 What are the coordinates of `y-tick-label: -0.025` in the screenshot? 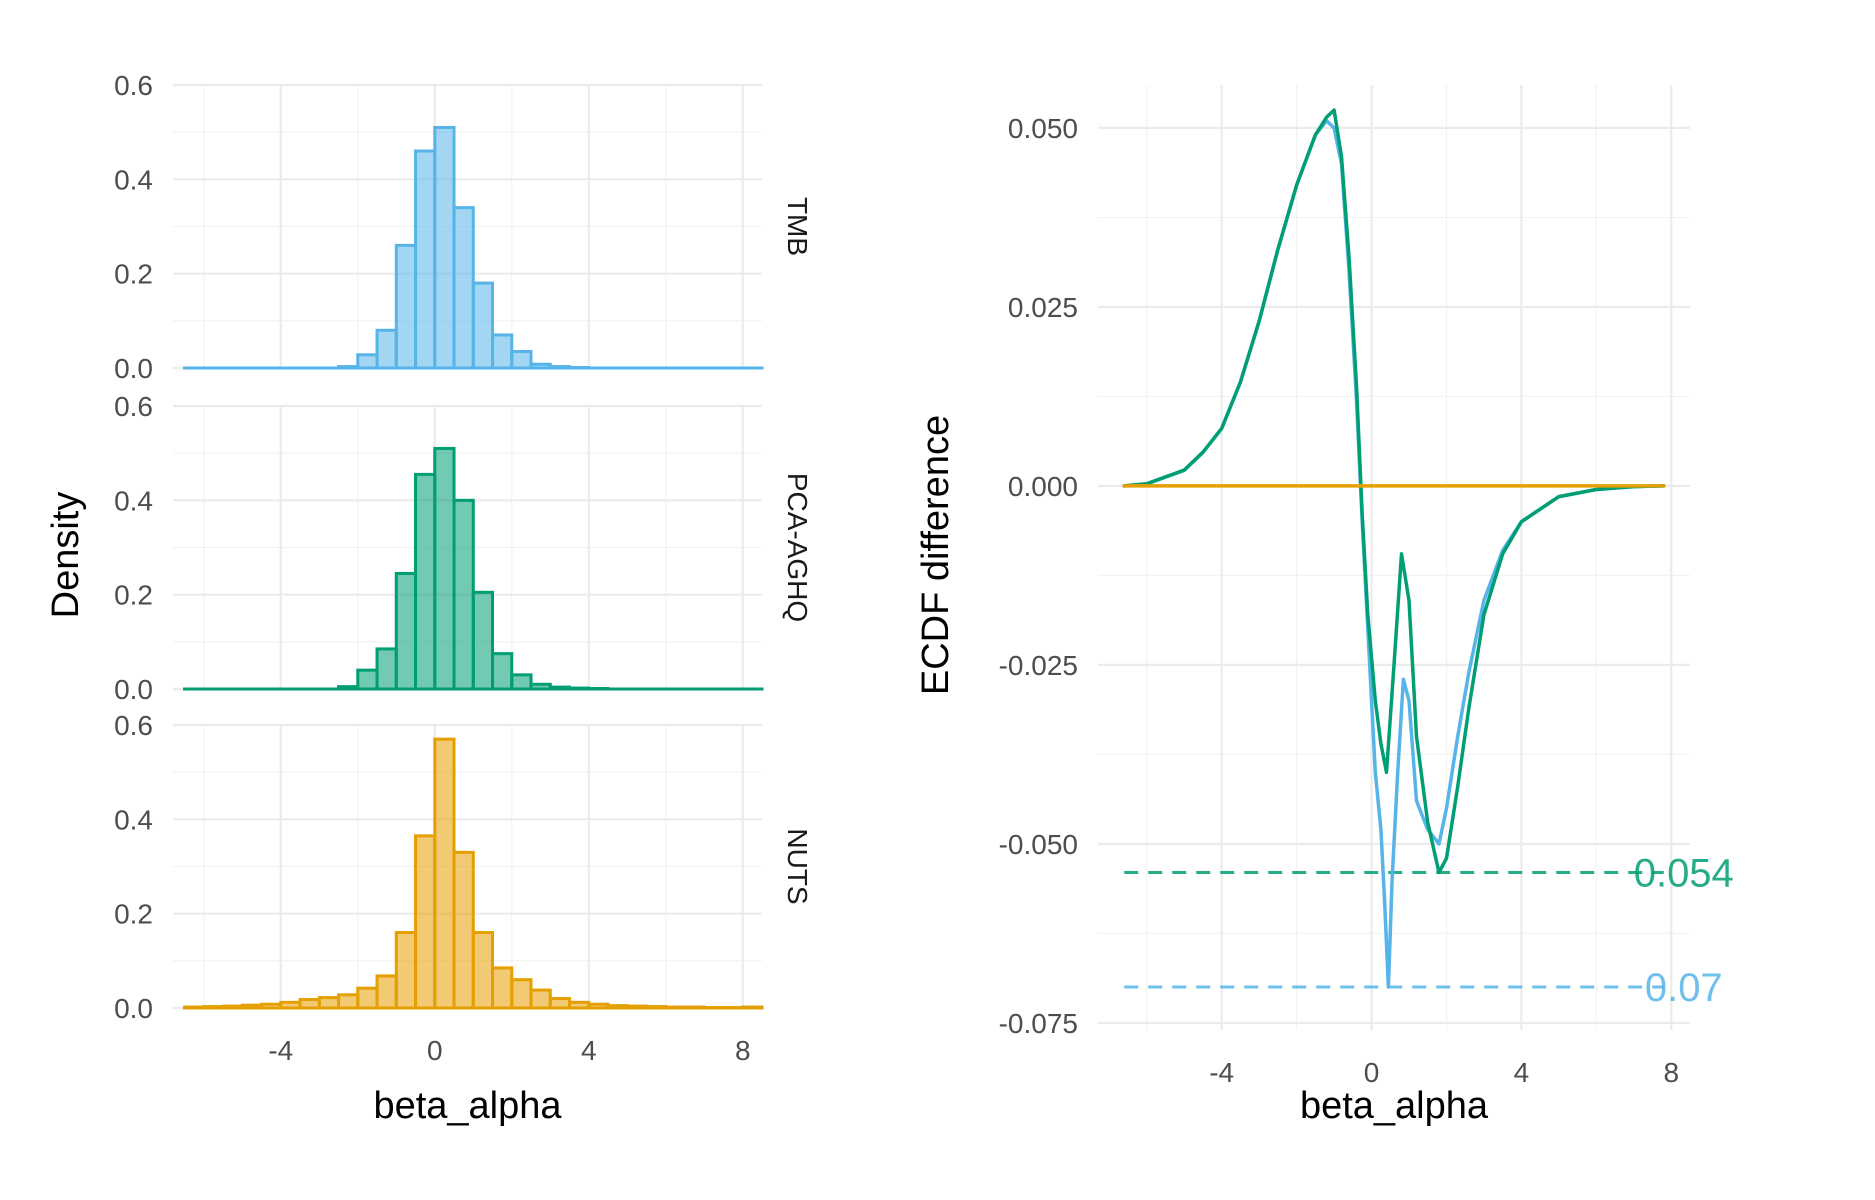 It's located at (1038, 665).